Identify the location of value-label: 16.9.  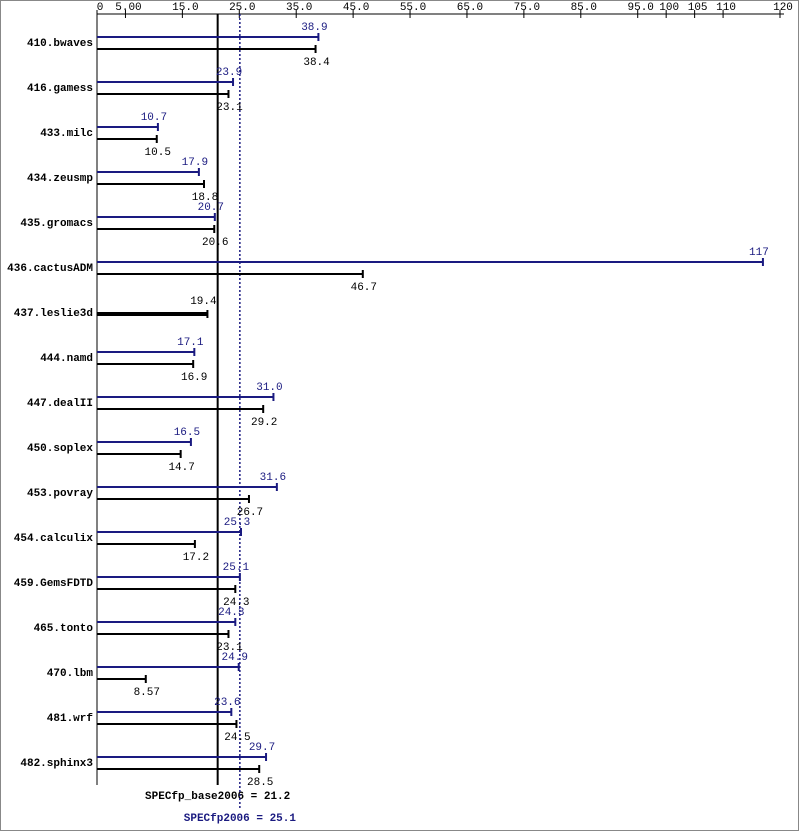
(194, 378).